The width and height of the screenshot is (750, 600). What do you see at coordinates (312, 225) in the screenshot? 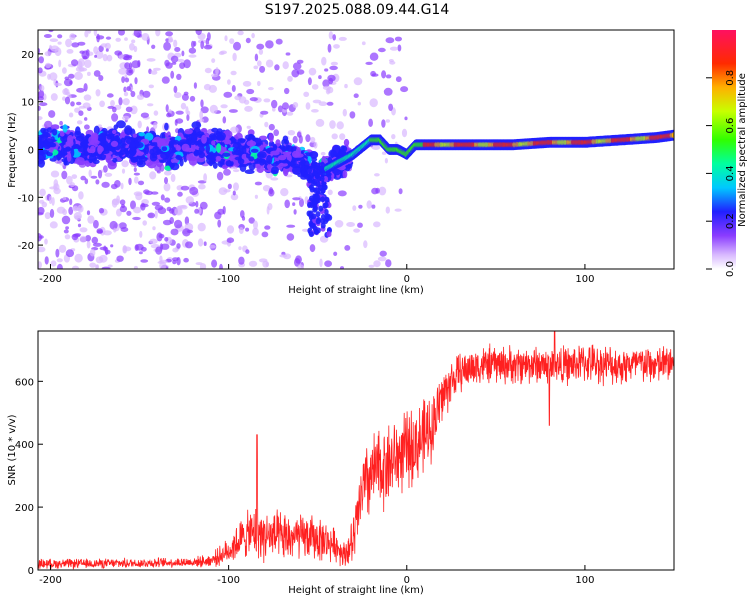
I see `heatmap-dip-blob` at bounding box center [312, 225].